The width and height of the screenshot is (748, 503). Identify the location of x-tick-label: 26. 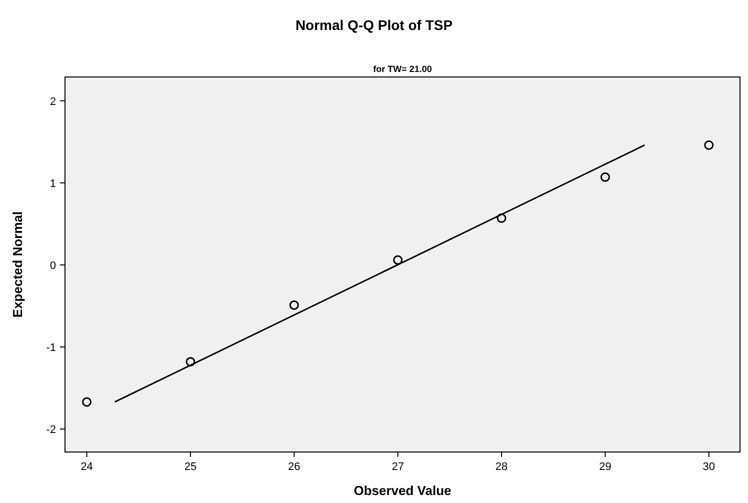
(294, 467).